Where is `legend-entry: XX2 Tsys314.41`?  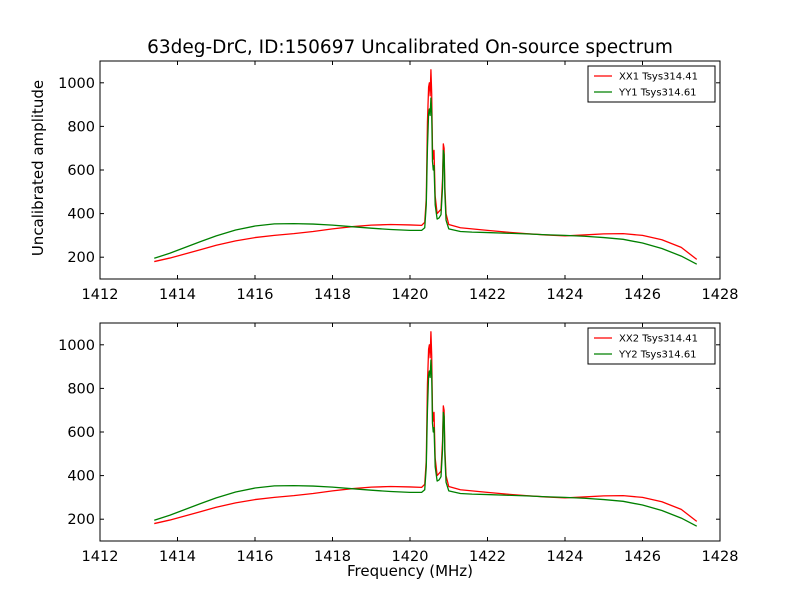
legend-entry: XX2 Tsys314.41 is located at coordinates (658, 339).